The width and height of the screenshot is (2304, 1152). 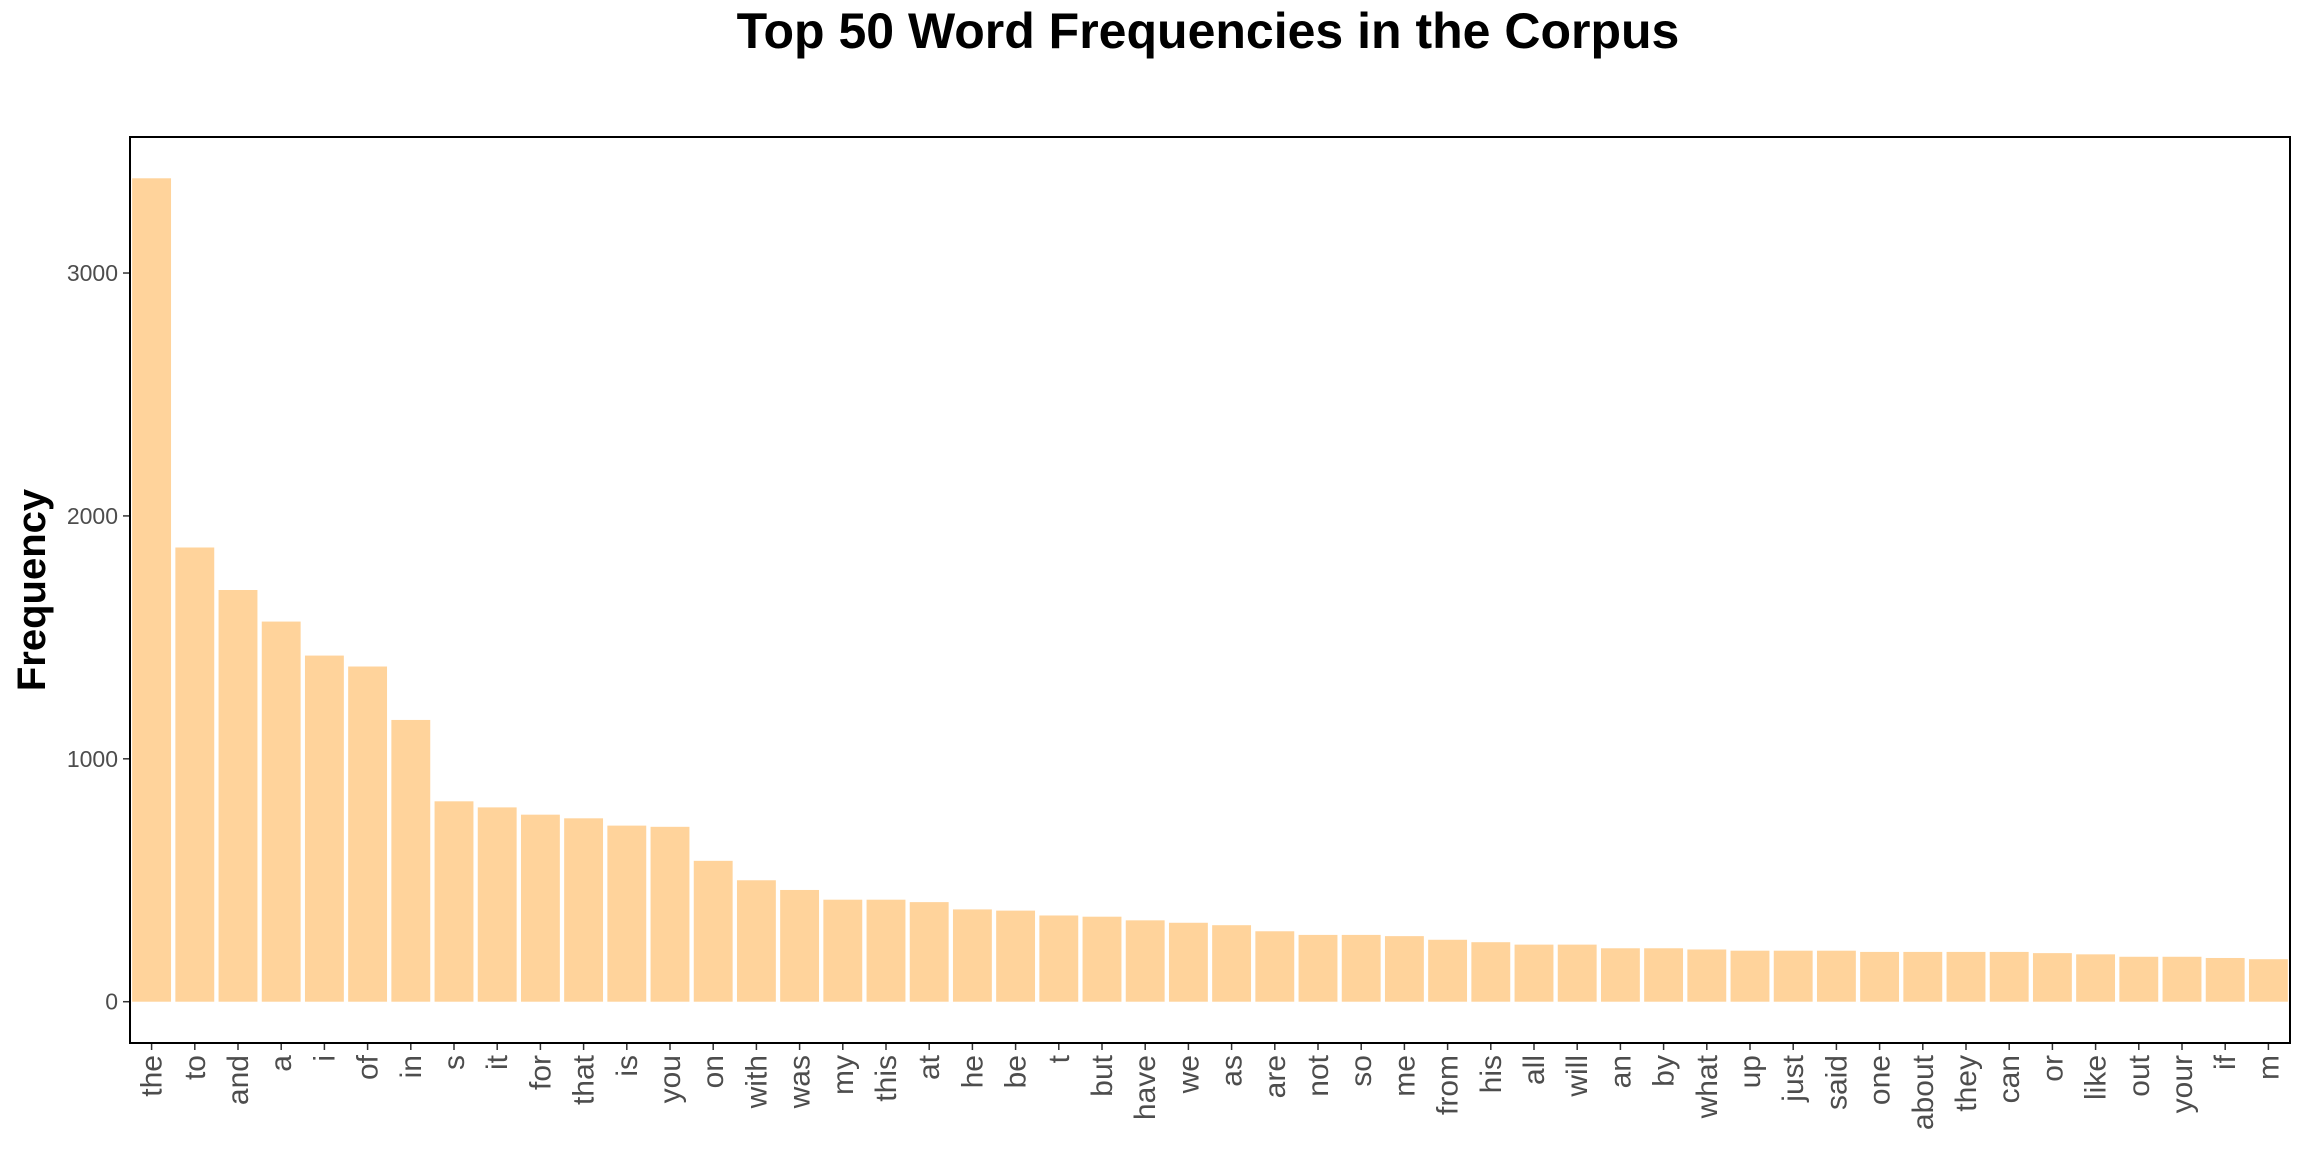 What do you see at coordinates (92, 516) in the screenshot?
I see `y-tick-label-2000: 2000` at bounding box center [92, 516].